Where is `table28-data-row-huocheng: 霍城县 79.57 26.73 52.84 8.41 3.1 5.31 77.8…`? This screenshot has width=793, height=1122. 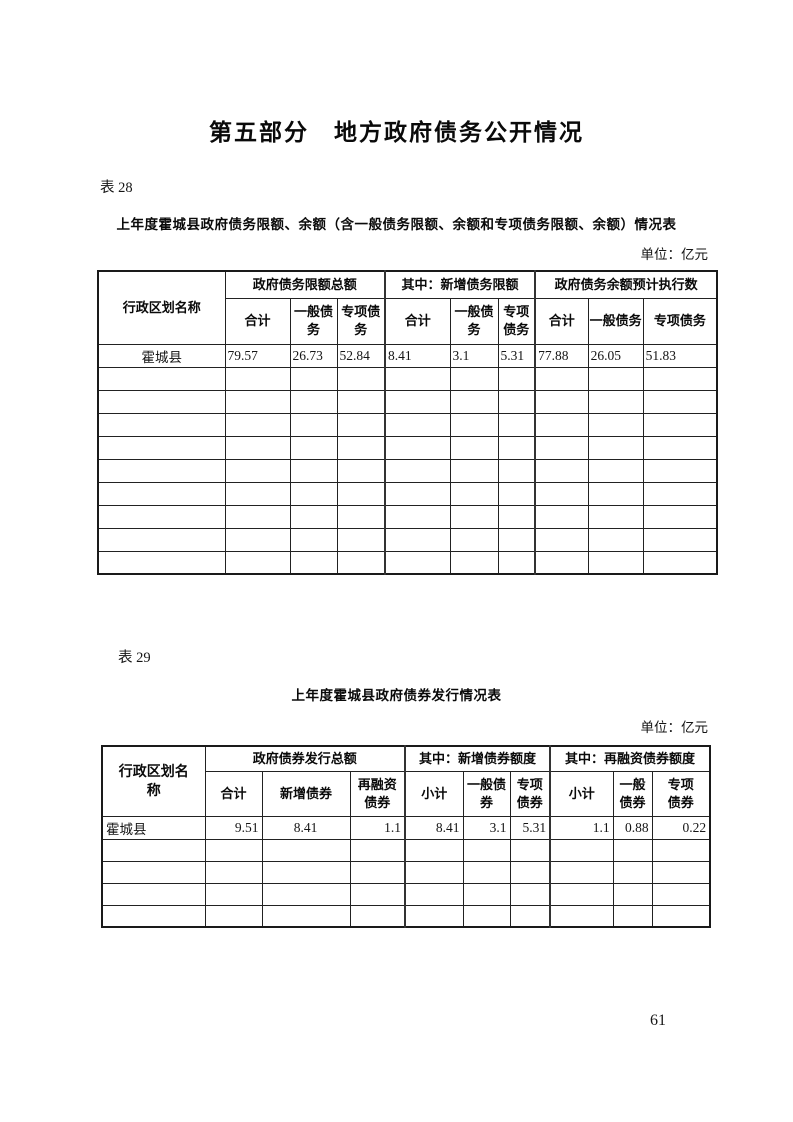 table28-data-row-huocheng: 霍城县 79.57 26.73 52.84 8.41 3.1 5.31 77.8… is located at coordinates (407, 355).